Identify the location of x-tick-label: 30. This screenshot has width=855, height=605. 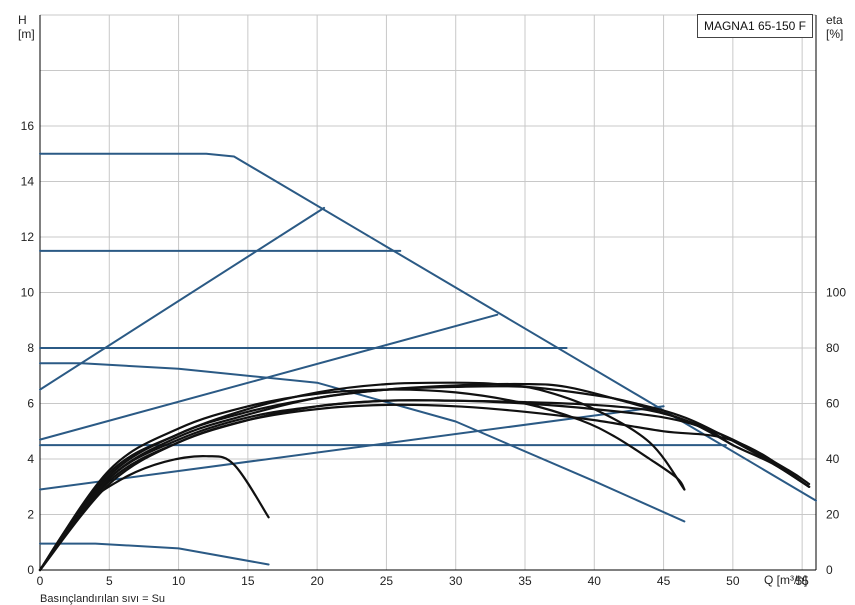
(456, 581).